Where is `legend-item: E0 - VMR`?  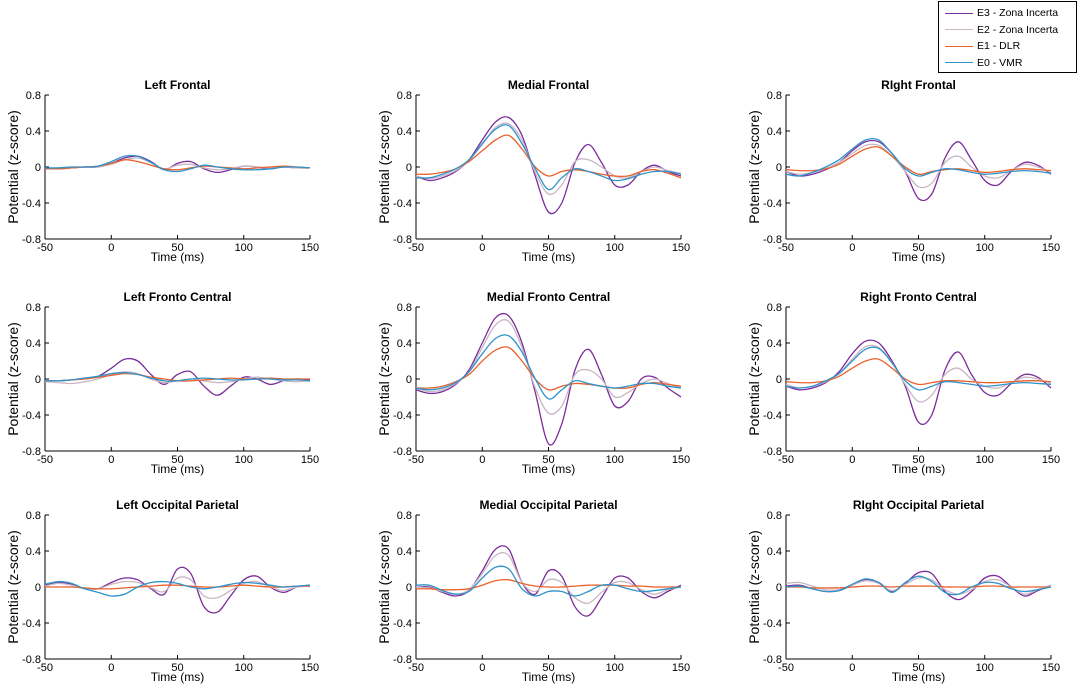 legend-item: E0 - VMR is located at coordinates (984, 63).